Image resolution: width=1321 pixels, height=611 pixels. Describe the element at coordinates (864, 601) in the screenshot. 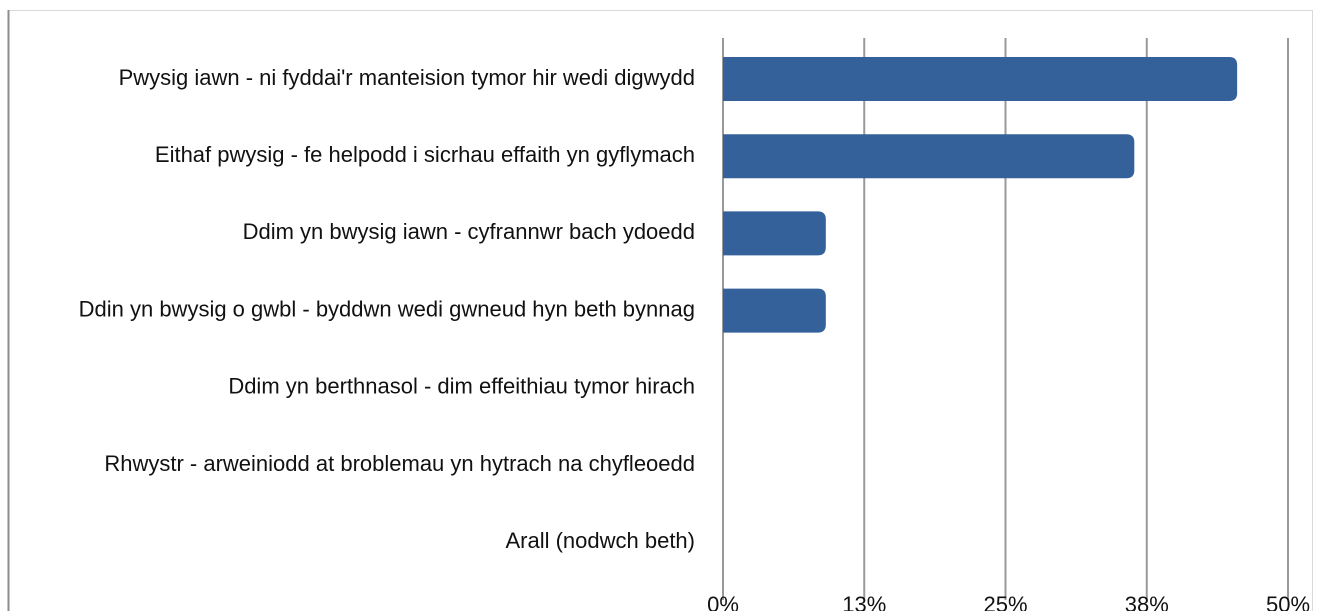

I see `x-tick-label: 13%` at that location.